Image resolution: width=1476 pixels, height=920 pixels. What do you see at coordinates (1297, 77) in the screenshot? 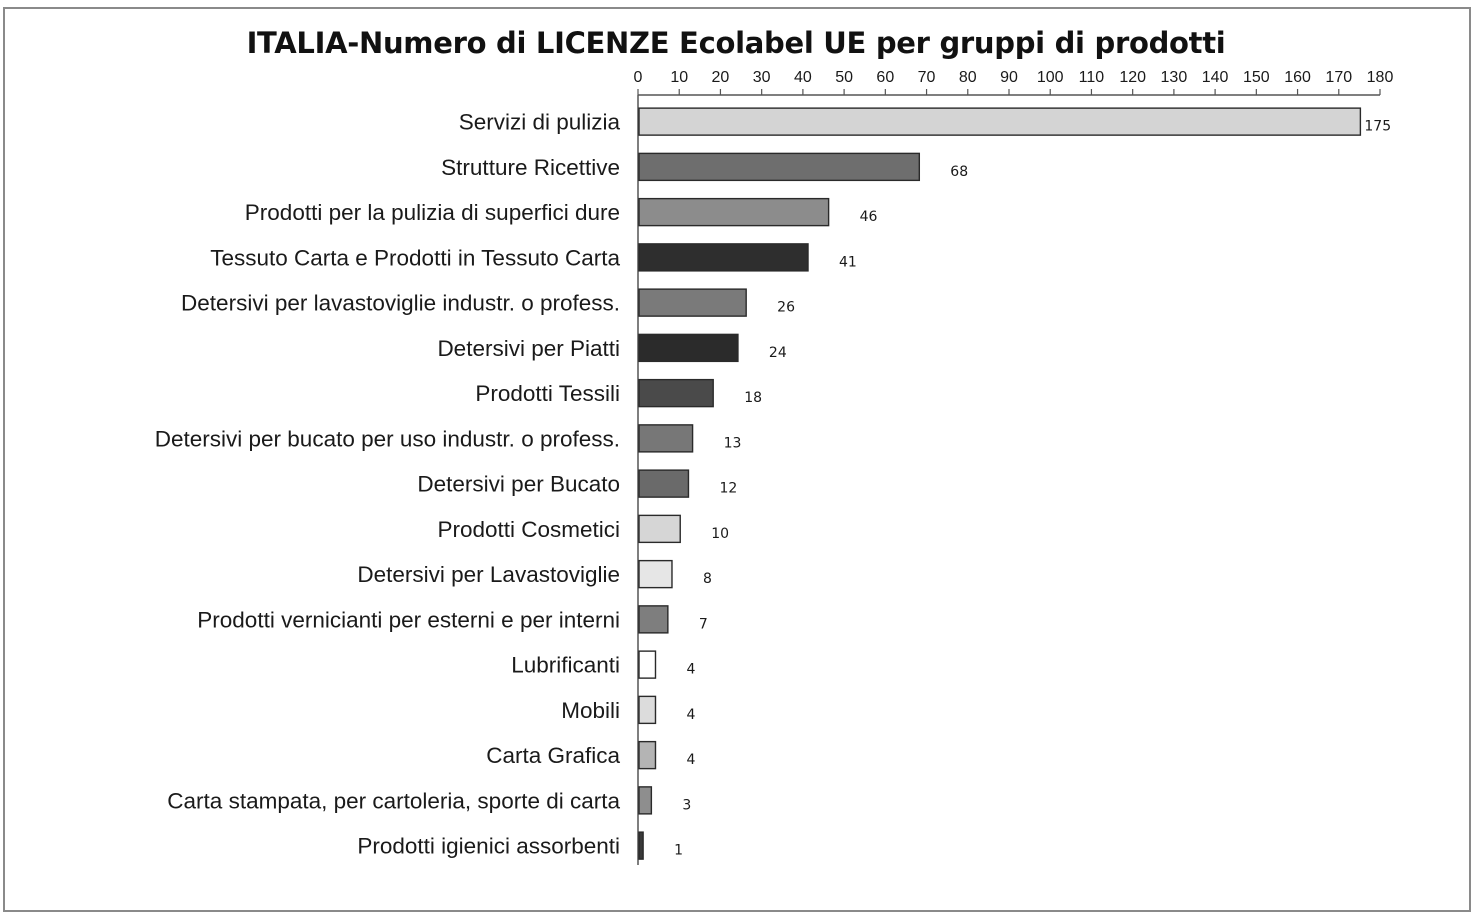
I see `x-tick-label: 160` at bounding box center [1297, 77].